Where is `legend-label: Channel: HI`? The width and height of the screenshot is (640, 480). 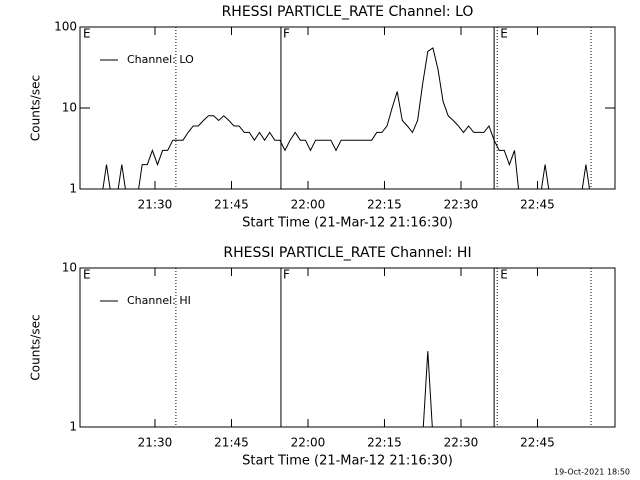
legend-label: Channel: HI is located at coordinates (159, 300).